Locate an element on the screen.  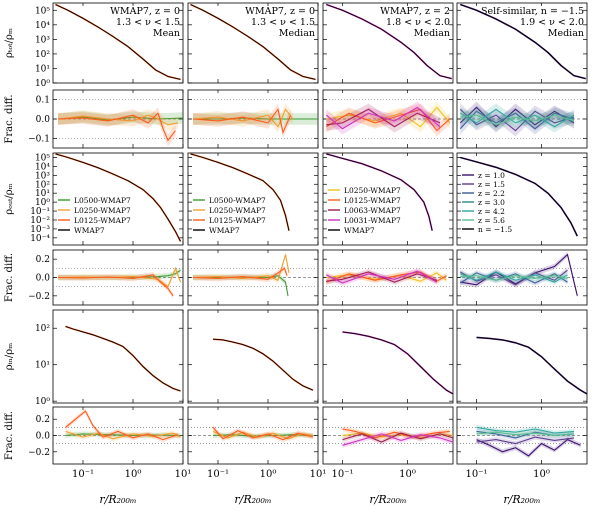
panel-r2-c1 is located at coordinates (253, 199).